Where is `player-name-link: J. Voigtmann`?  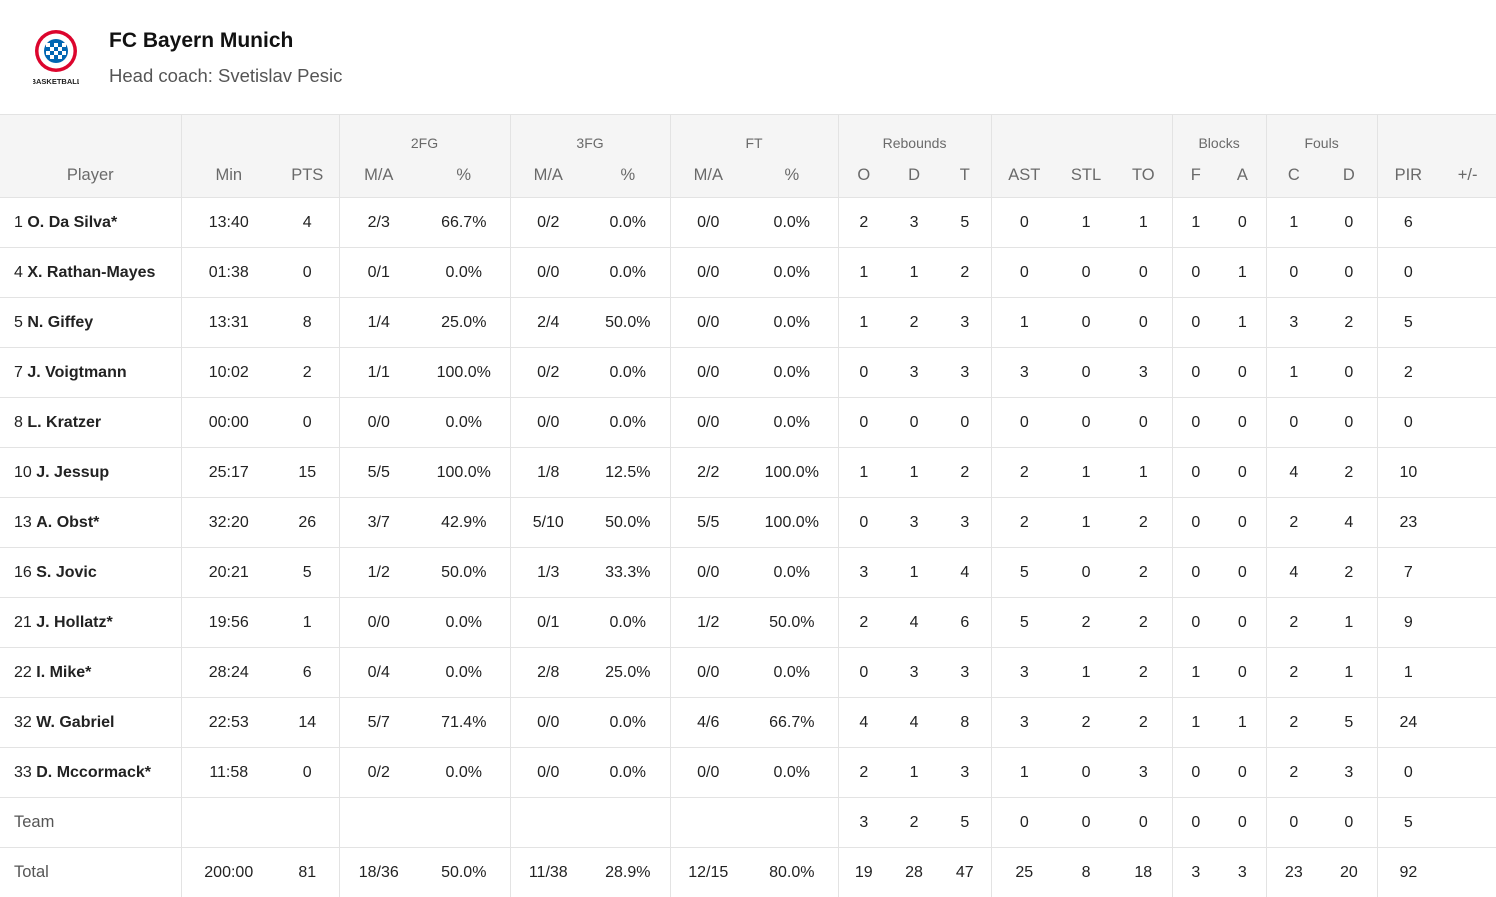
player-name-link: J. Voigtmann is located at coordinates (76, 372).